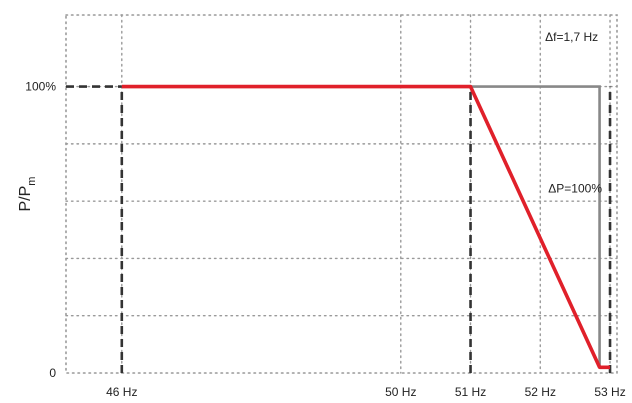 The height and width of the screenshot is (403, 632). I want to click on delta-f-bracket-line, so click(535, 226).